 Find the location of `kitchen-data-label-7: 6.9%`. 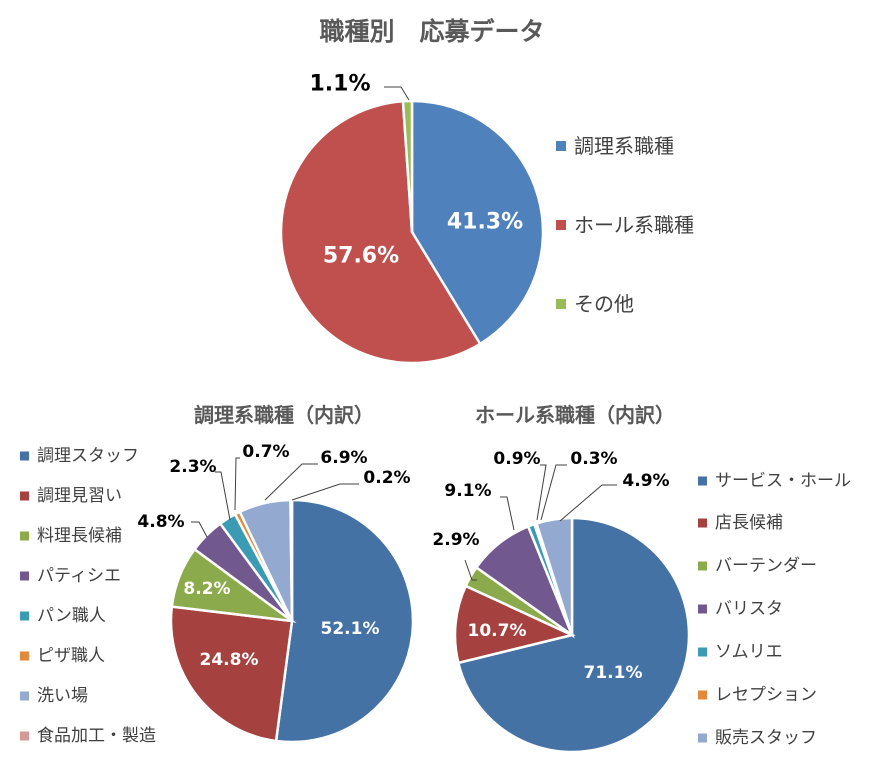

kitchen-data-label-7: 6.9% is located at coordinates (343, 458).